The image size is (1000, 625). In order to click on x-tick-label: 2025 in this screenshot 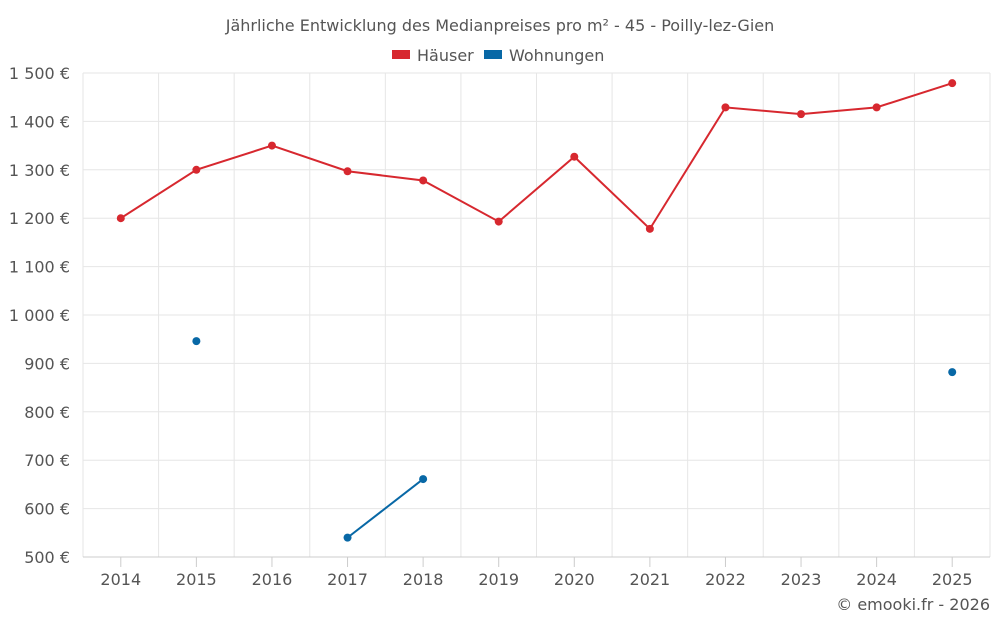, I will do `click(952, 579)`.